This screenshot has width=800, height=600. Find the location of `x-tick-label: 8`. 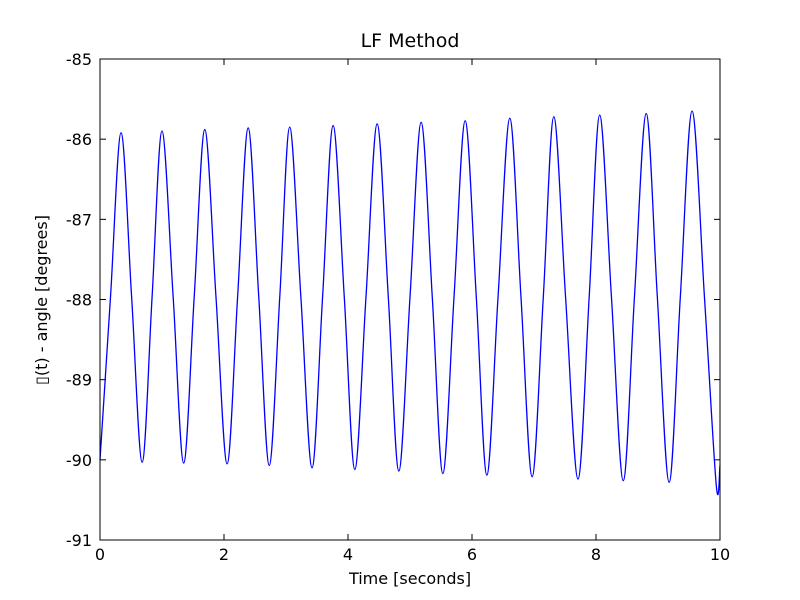

x-tick-label: 8 is located at coordinates (596, 554).